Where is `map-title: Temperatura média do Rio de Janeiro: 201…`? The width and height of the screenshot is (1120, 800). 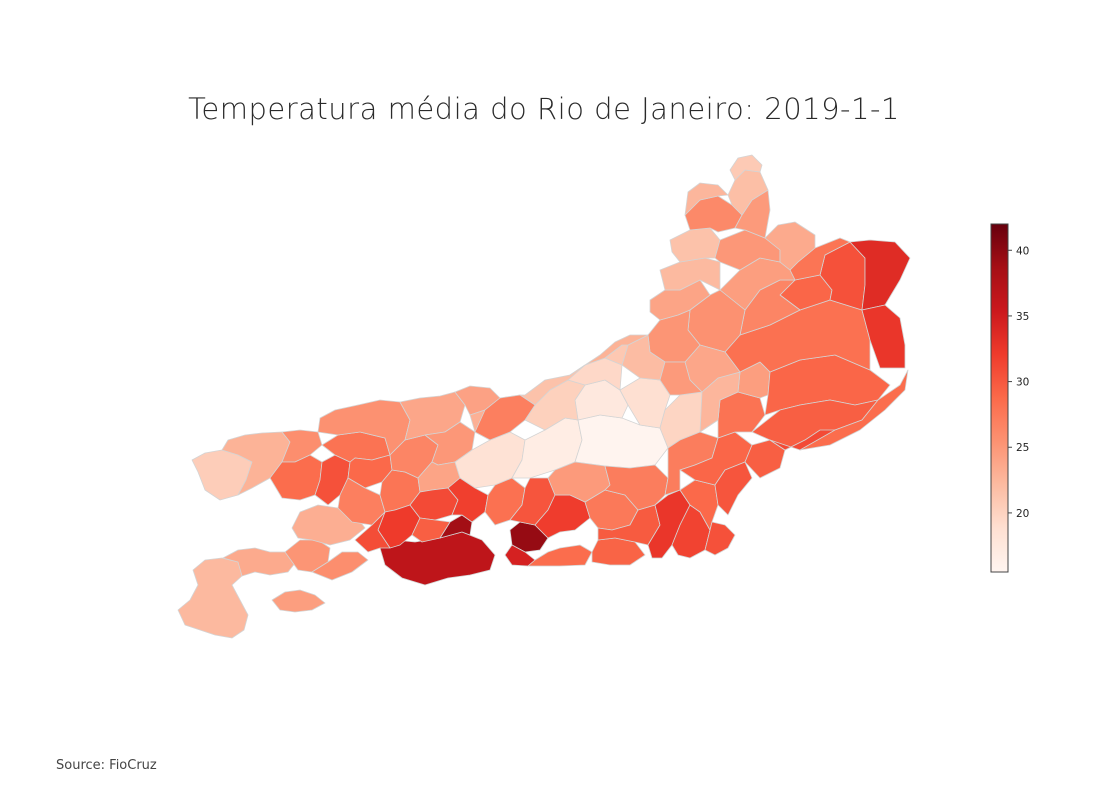
map-title: Temperatura média do Rio de Janeiro: 201… is located at coordinates (544, 109).